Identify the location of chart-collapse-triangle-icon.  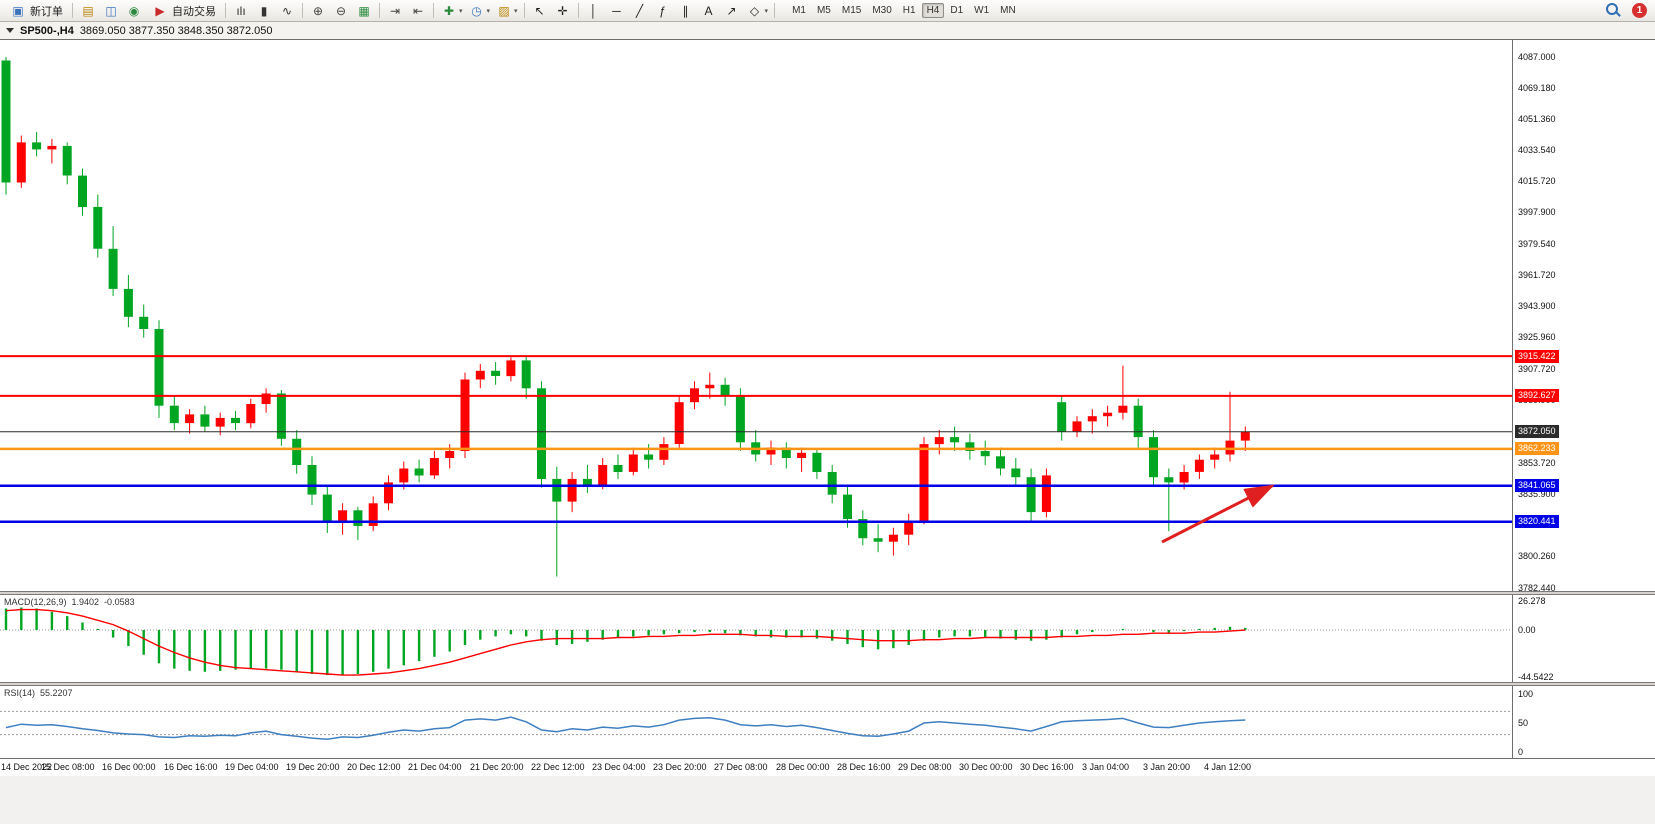
(10, 30).